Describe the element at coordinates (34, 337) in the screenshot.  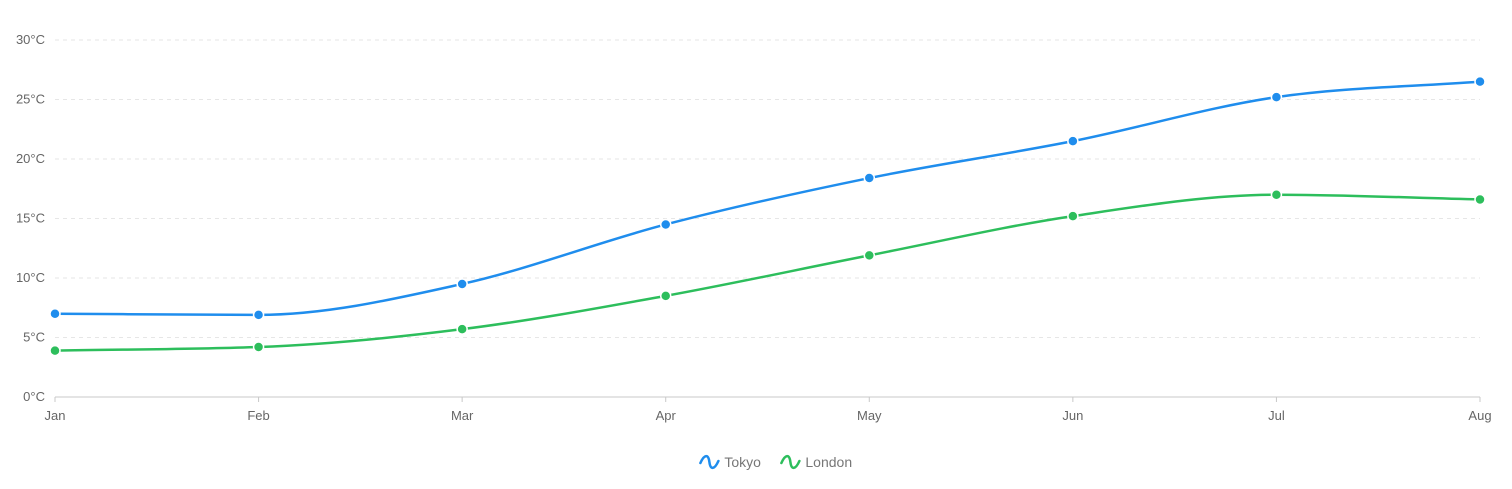
I see `y-tick-label: 5°C` at that location.